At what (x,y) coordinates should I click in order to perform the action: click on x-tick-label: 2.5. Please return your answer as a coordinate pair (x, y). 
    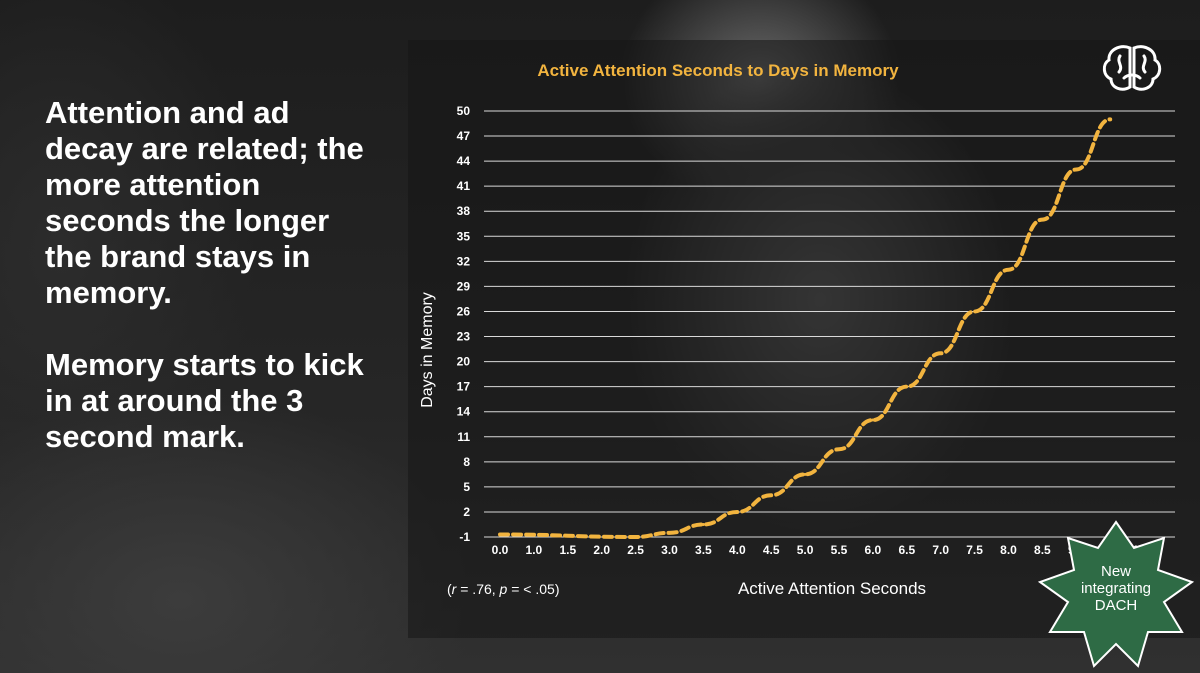
    Looking at the image, I should click on (635, 550).